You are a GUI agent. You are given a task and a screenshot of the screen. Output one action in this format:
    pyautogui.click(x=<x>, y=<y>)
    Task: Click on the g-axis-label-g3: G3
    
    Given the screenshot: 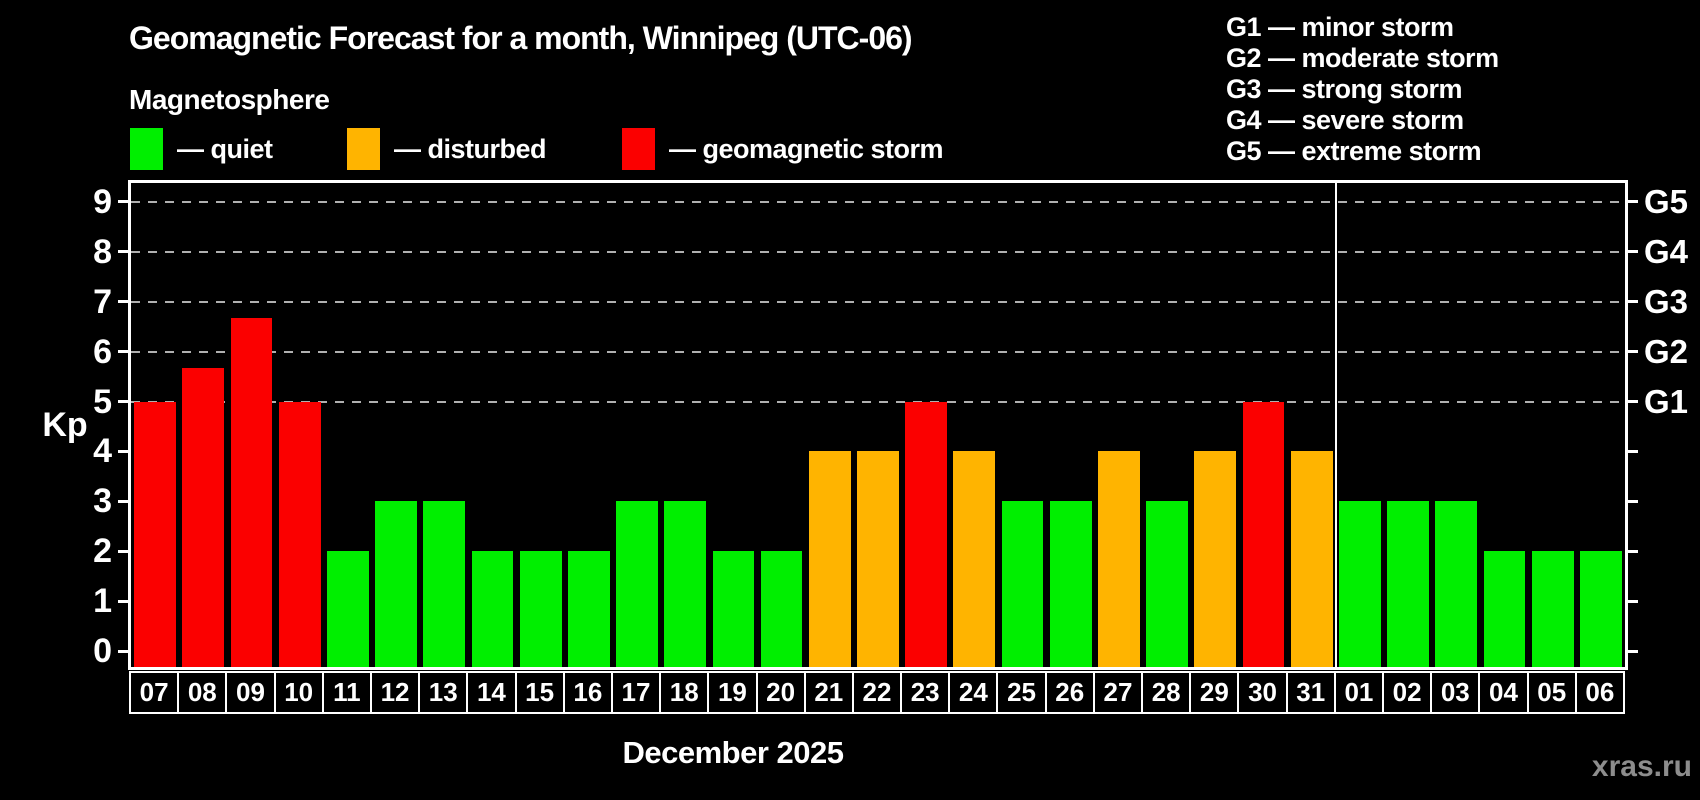 What is the action you would take?
    pyautogui.click(x=1666, y=301)
    